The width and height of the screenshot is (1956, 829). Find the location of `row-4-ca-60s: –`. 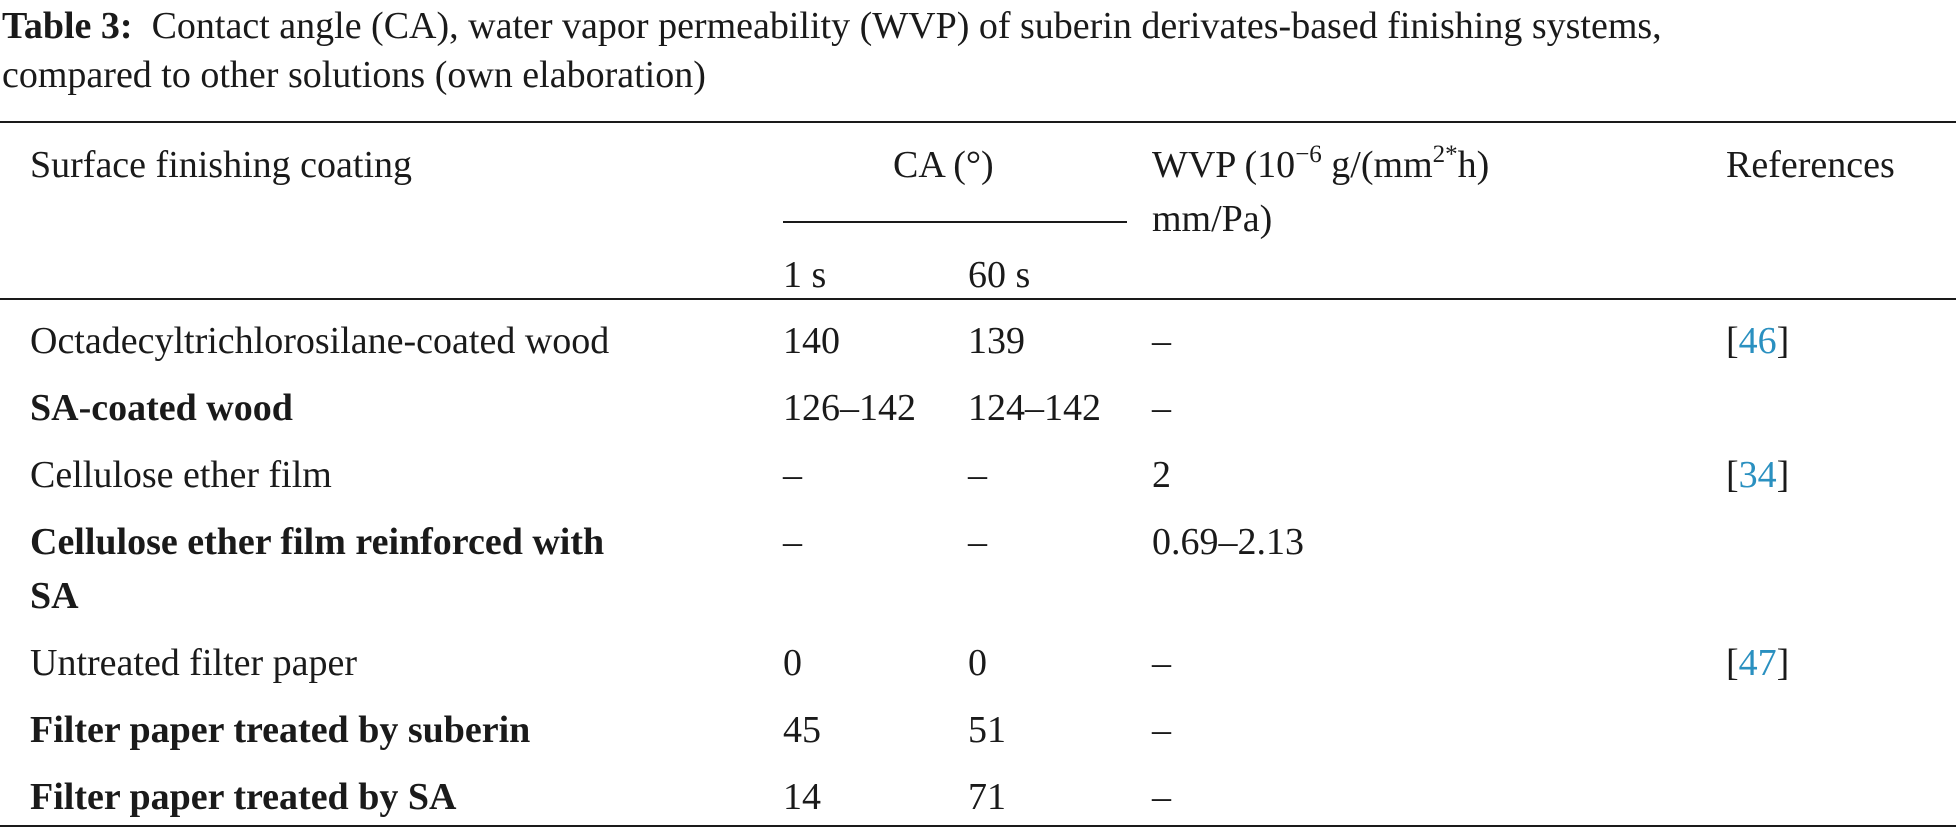

row-4-ca-60s: – is located at coordinates (977, 542).